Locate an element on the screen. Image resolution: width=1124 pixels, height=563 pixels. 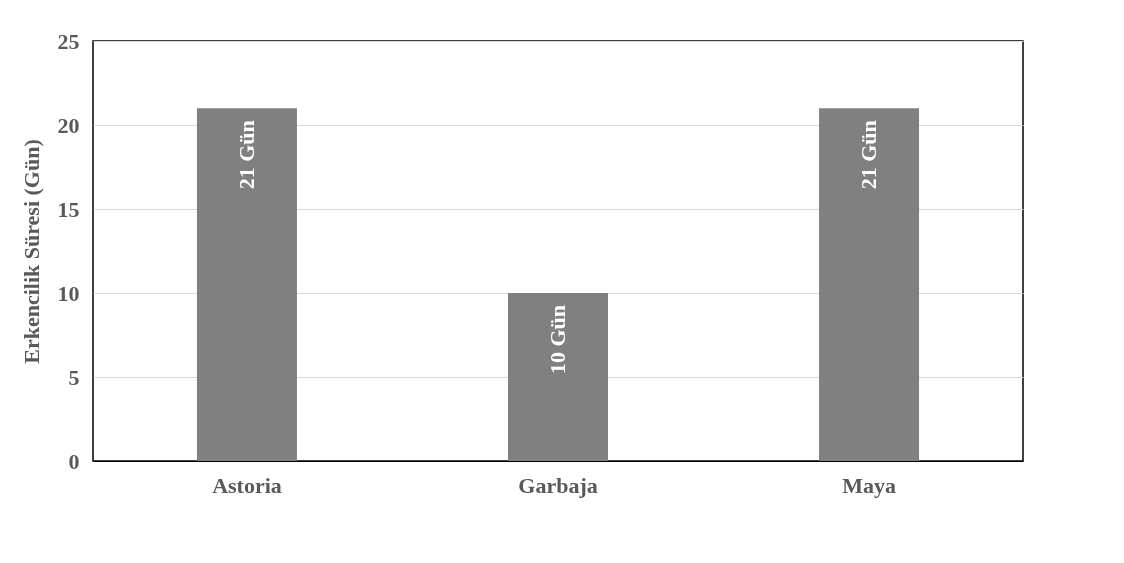
data-label: 10 Gün is located at coordinates (557, 340).